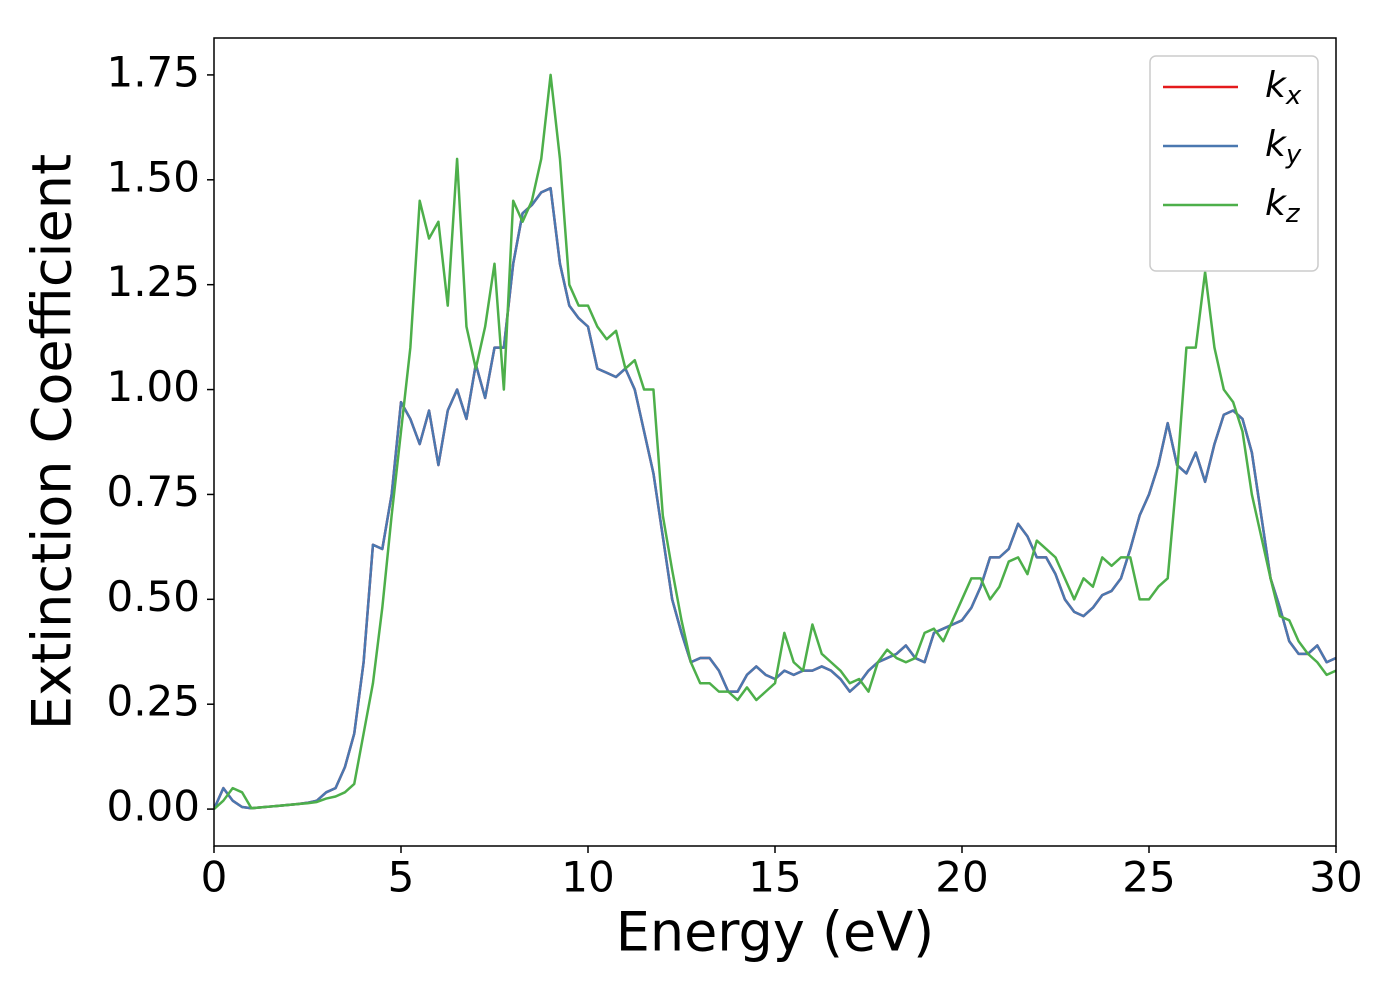  Describe the element at coordinates (153, 596) in the screenshot. I see `y-tick-label: 0.50` at that location.